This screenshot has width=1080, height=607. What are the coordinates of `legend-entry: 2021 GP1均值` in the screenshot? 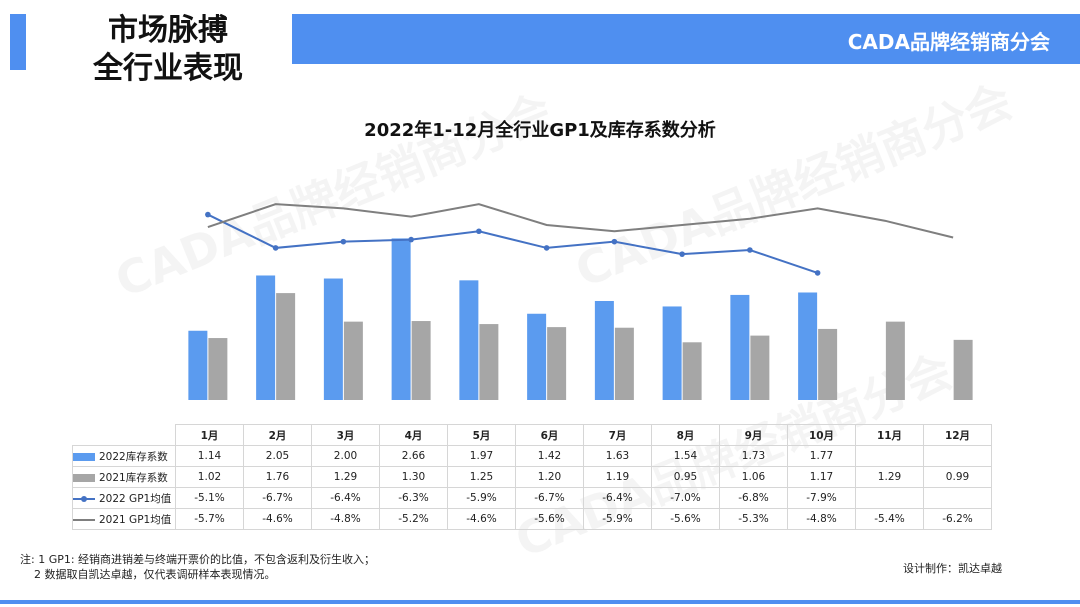 It's located at (124, 519).